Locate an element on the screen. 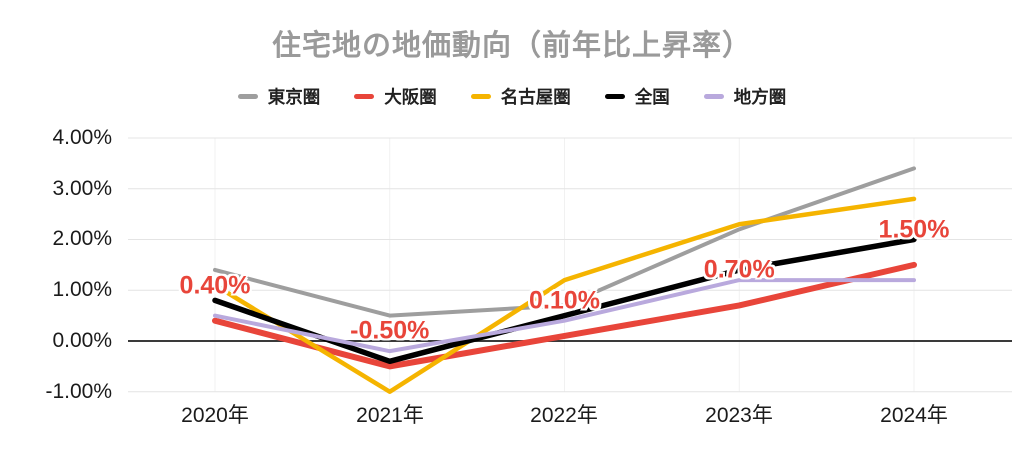 The image size is (1024, 453). y-axis-tick-label: 0.00% is located at coordinates (82, 340).